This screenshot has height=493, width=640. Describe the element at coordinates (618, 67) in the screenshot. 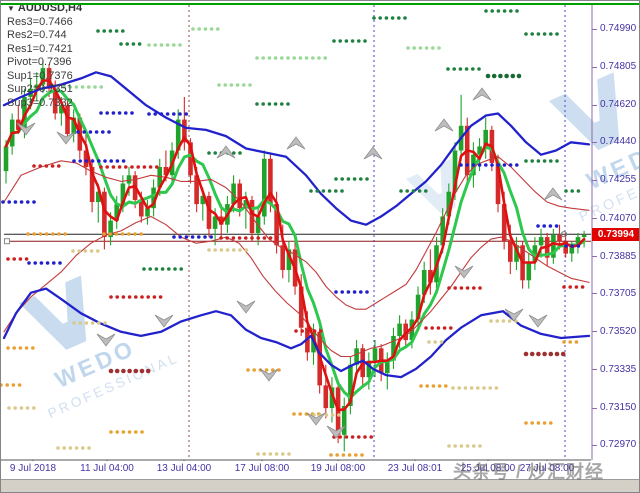

I see `price-axis-label: 0.74805` at that location.